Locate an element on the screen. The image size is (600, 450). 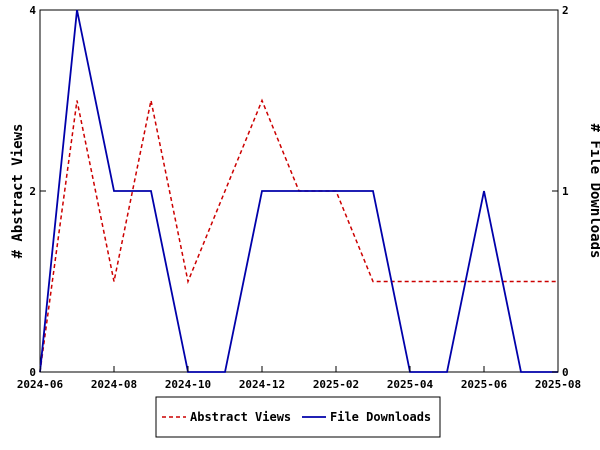
x-tick-label-2024-06: 2024-06 is located at coordinates (40, 384).